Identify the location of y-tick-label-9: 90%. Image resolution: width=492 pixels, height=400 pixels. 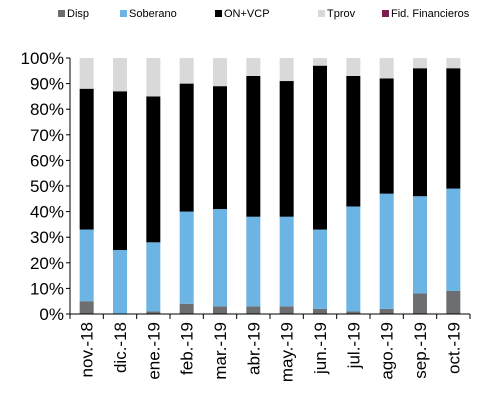
(47, 84).